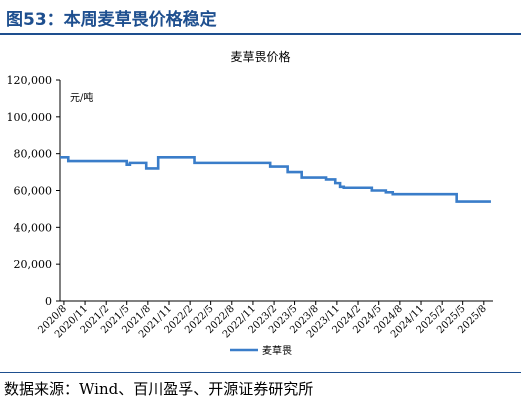  Describe the element at coordinates (260, 34) in the screenshot. I see `header-divider` at that location.